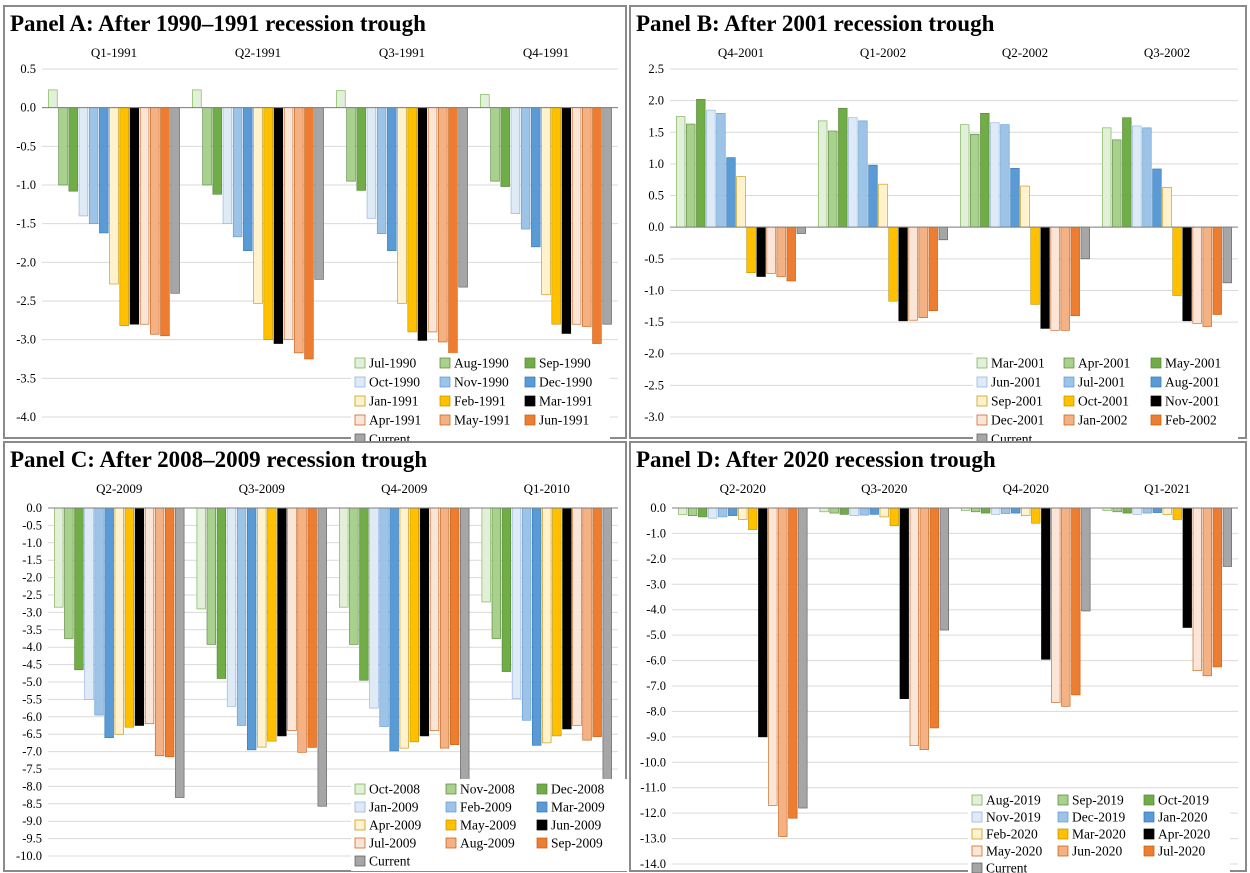 This screenshot has height=873, width=1250. What do you see at coordinates (119, 488) in the screenshot?
I see `category-label: Q2-2009` at bounding box center [119, 488].